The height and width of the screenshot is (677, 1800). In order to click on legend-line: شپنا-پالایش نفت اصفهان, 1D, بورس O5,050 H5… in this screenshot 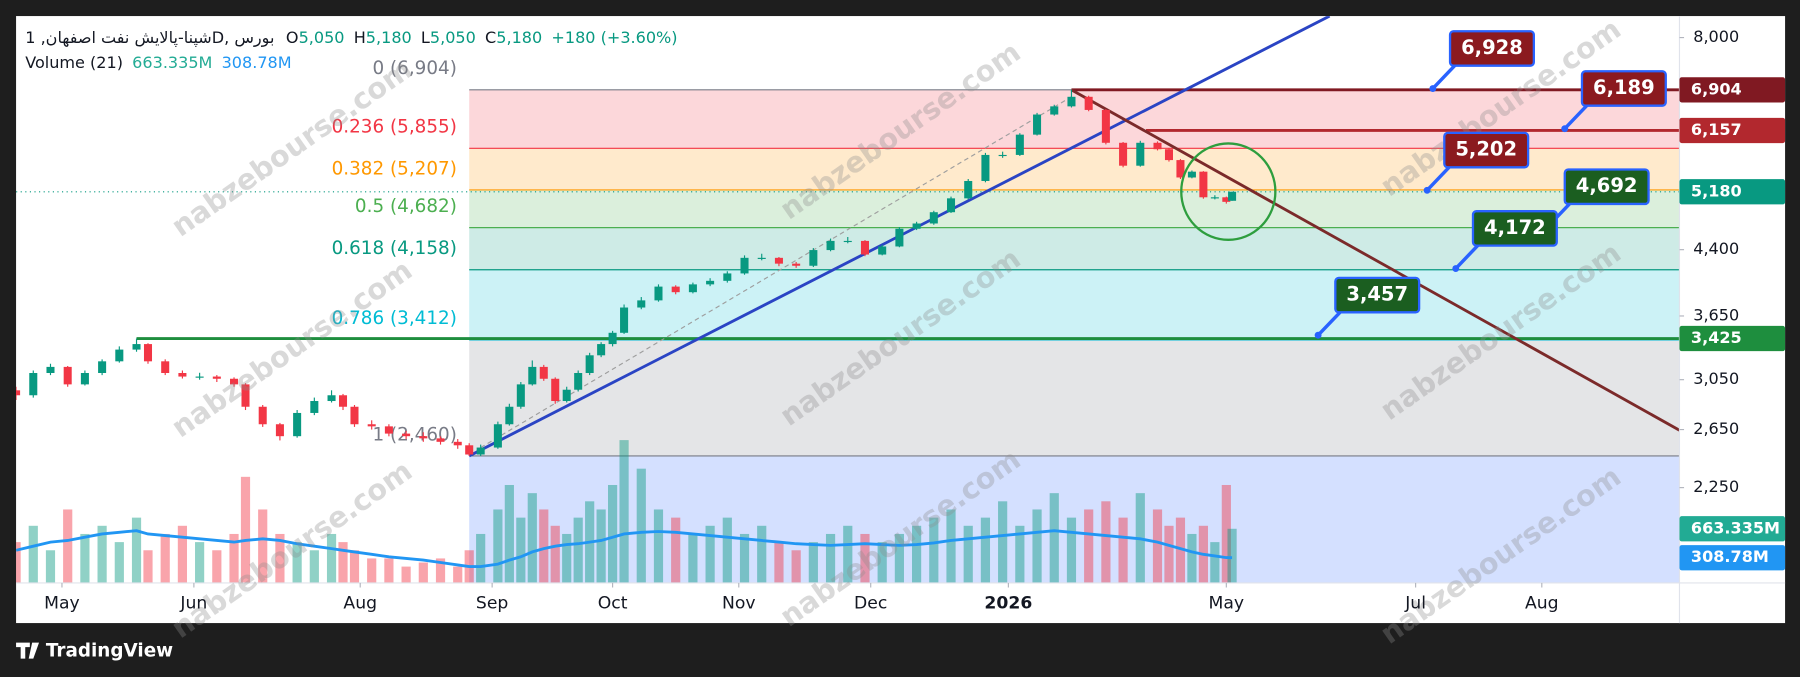, I will do `click(351, 37)`.